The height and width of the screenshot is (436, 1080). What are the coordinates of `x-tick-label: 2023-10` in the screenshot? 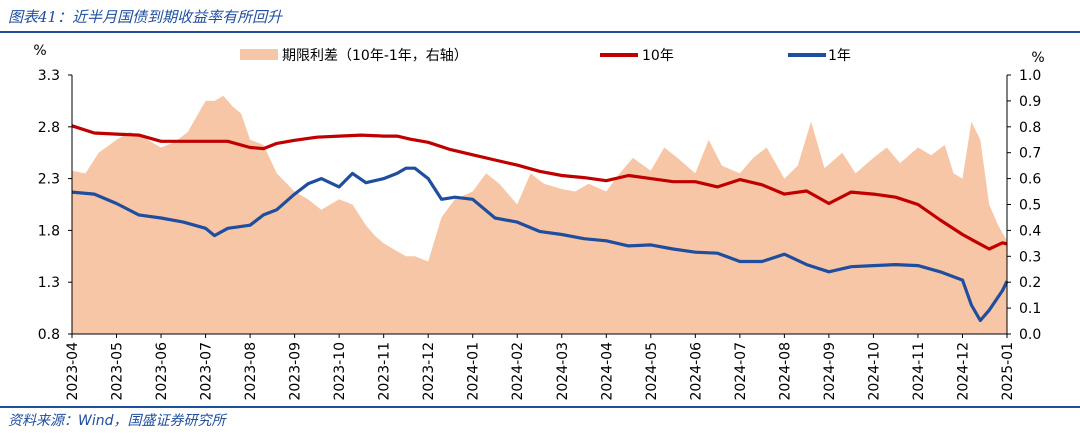 It's located at (340, 371).